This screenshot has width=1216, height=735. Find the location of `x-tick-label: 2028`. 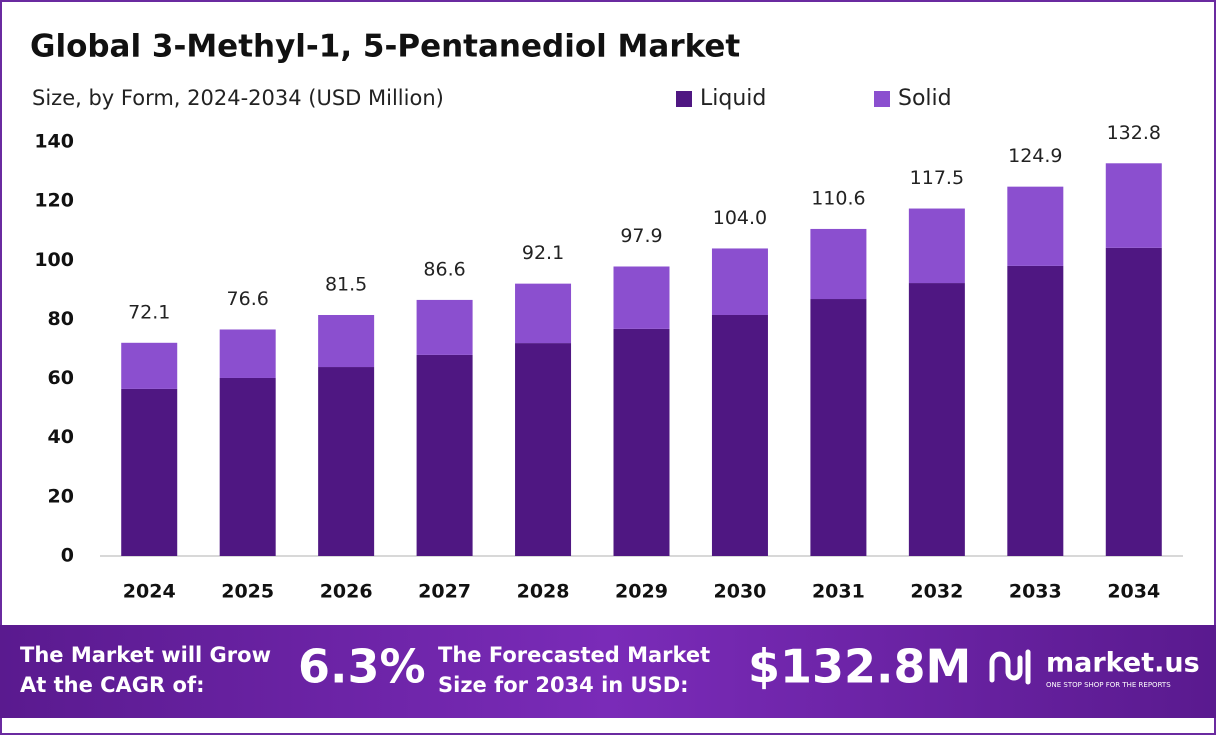

x-tick-label: 2028 is located at coordinates (543, 592).